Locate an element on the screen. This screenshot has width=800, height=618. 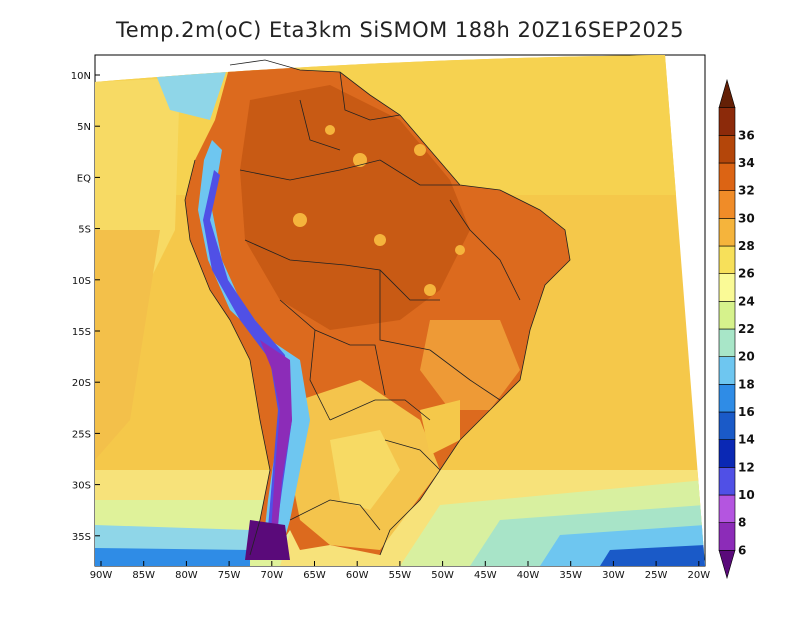
lat-tick-label: 15S is located at coordinates (81, 332).